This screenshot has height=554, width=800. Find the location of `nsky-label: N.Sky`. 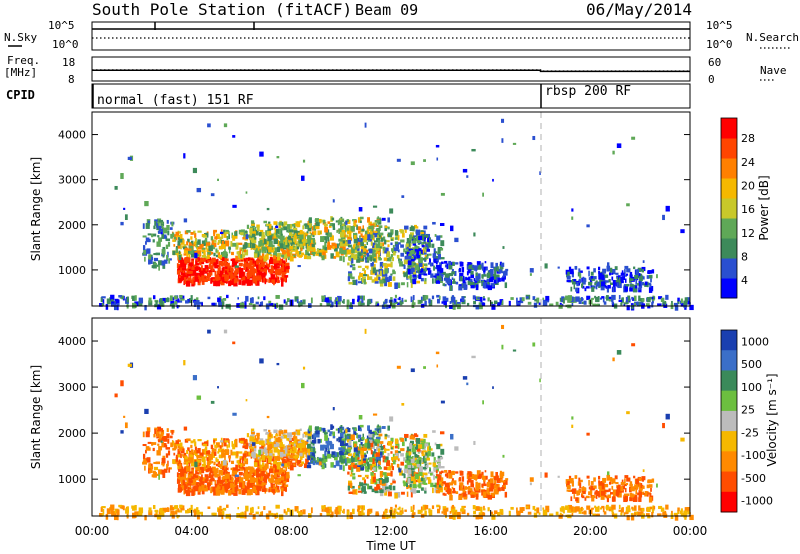

nsky-label: N.Sky is located at coordinates (20, 37).